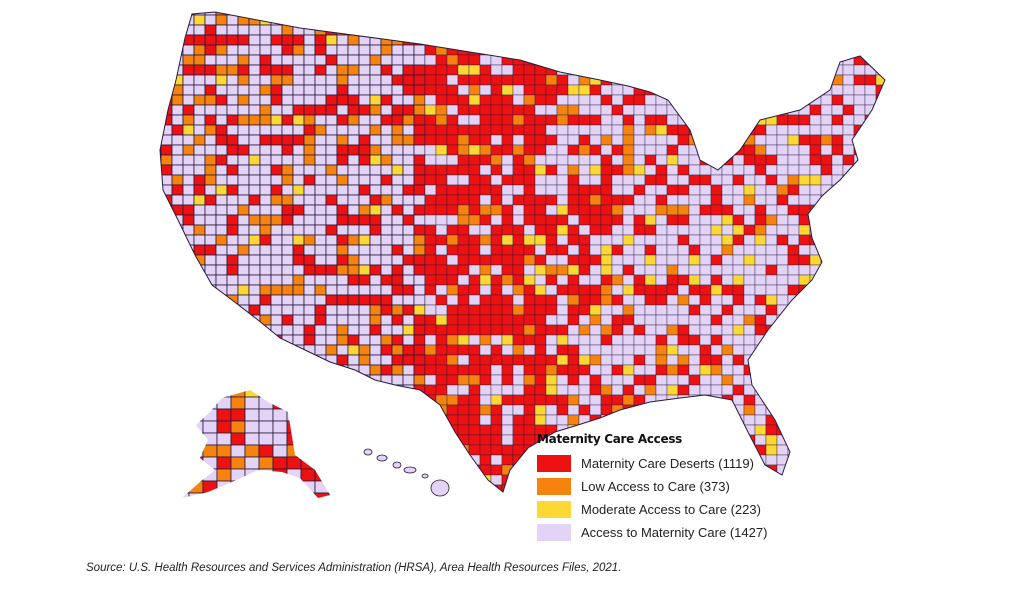 This screenshot has width=1024, height=594. I want to click on alaska-counties, so click(256, 444).